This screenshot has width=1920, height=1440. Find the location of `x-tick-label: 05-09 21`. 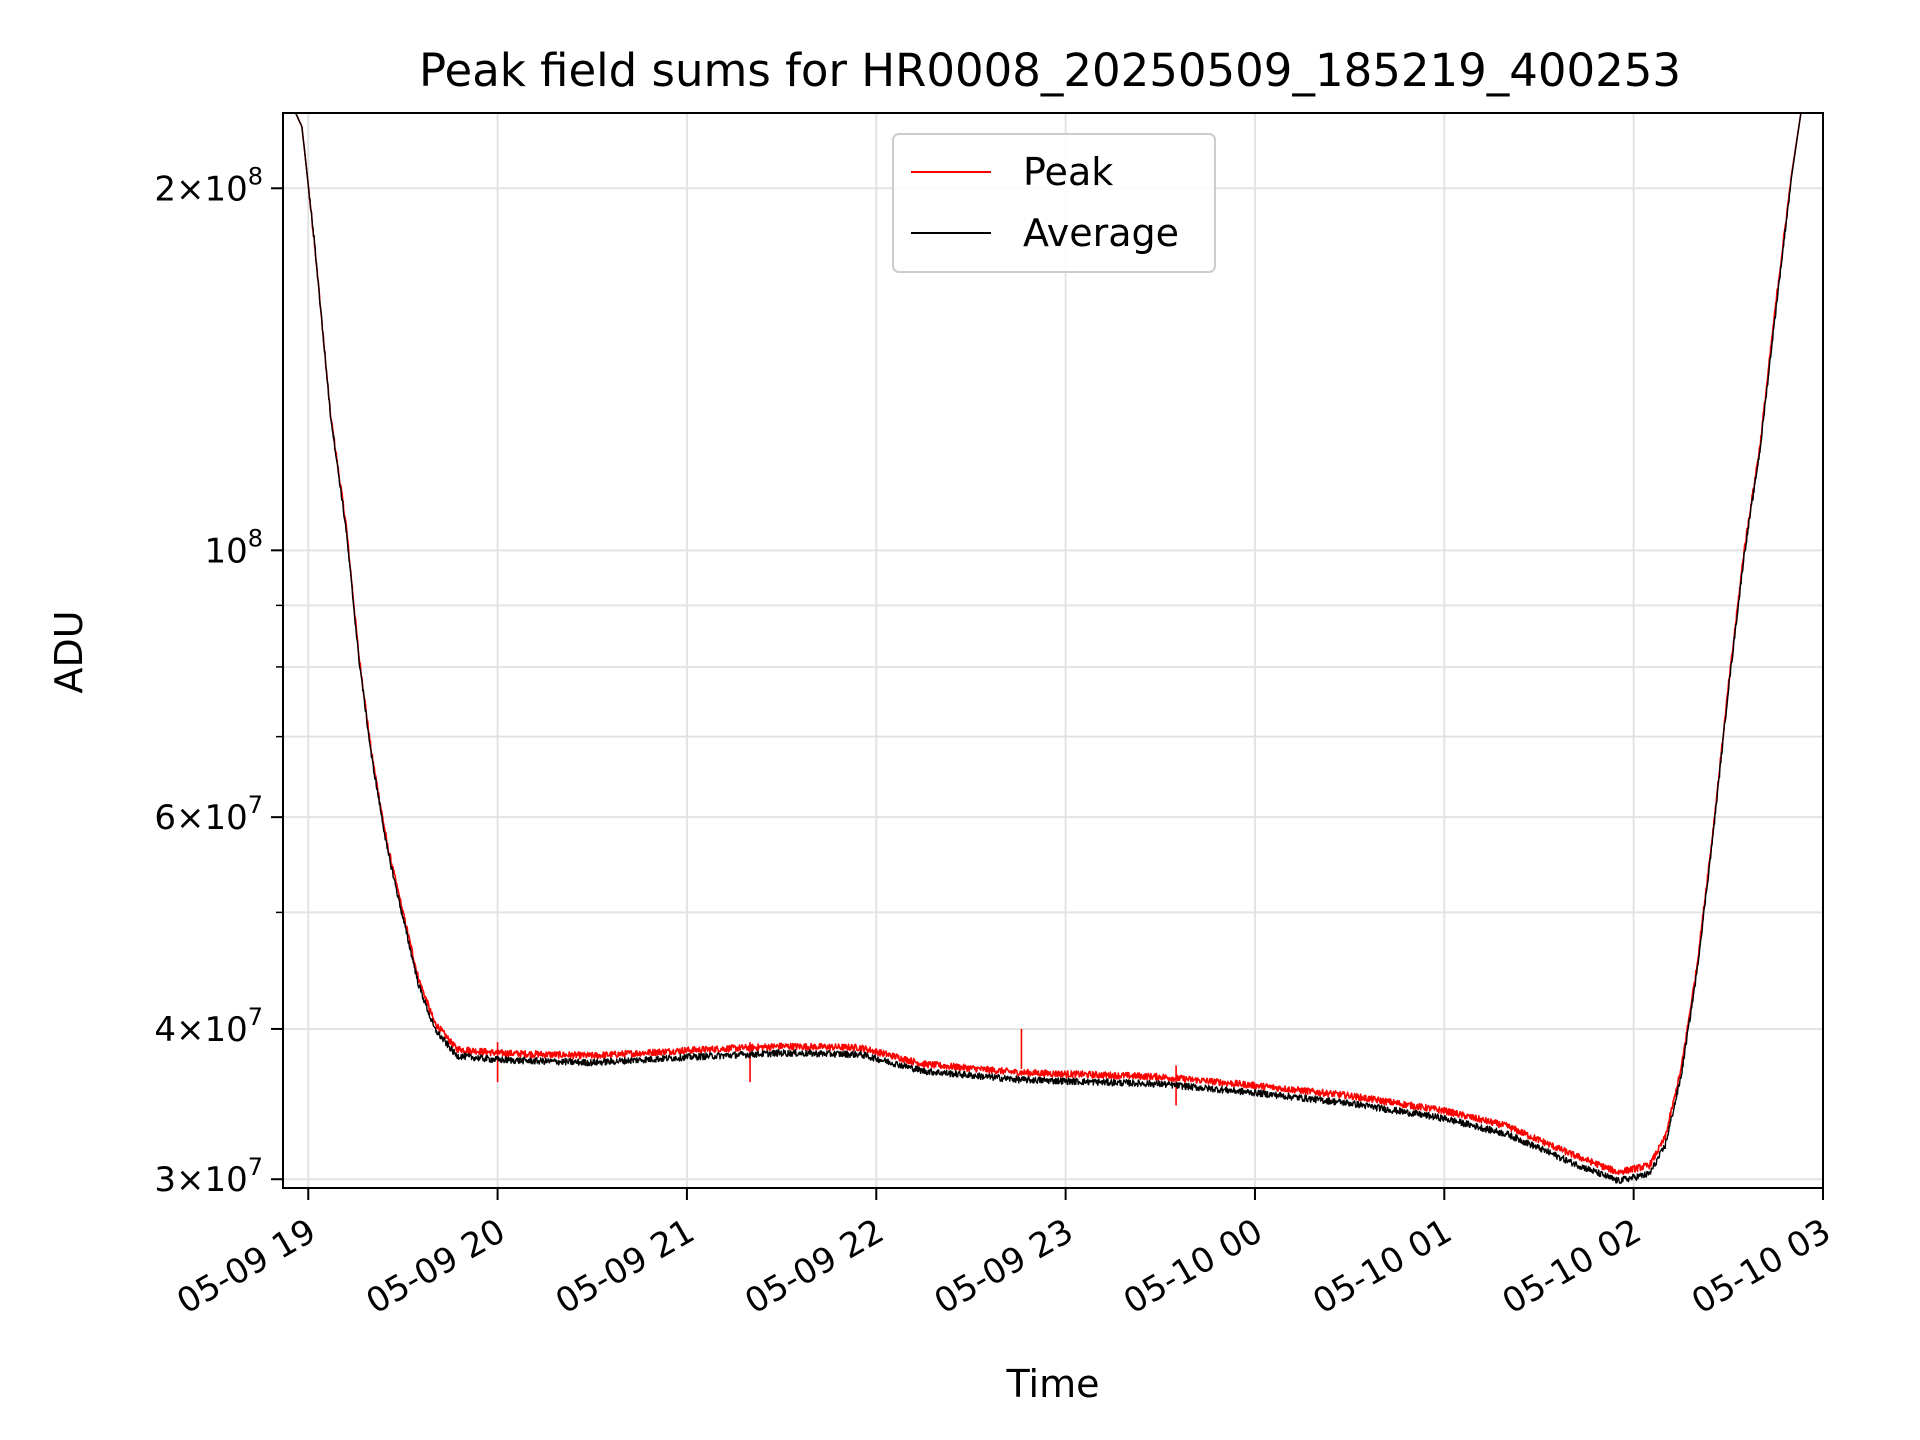

x-tick-label: 05-09 21 is located at coordinates (625, 1266).